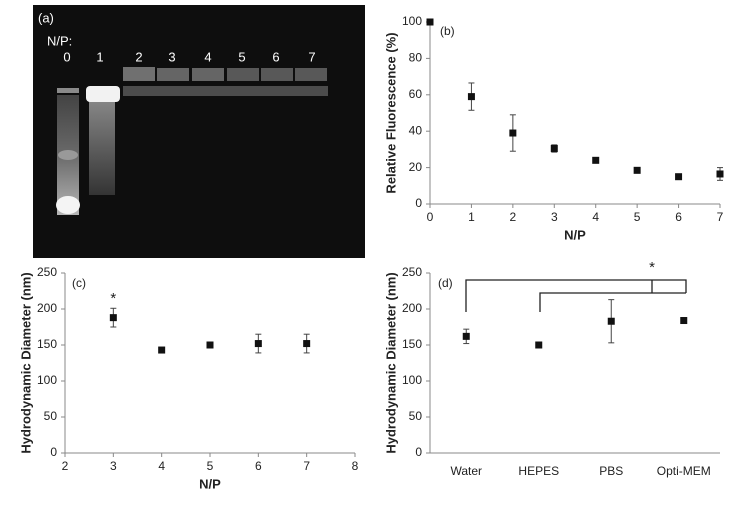 This screenshot has width=750, height=508. I want to click on x-tick-label: PBS, so click(611, 471).